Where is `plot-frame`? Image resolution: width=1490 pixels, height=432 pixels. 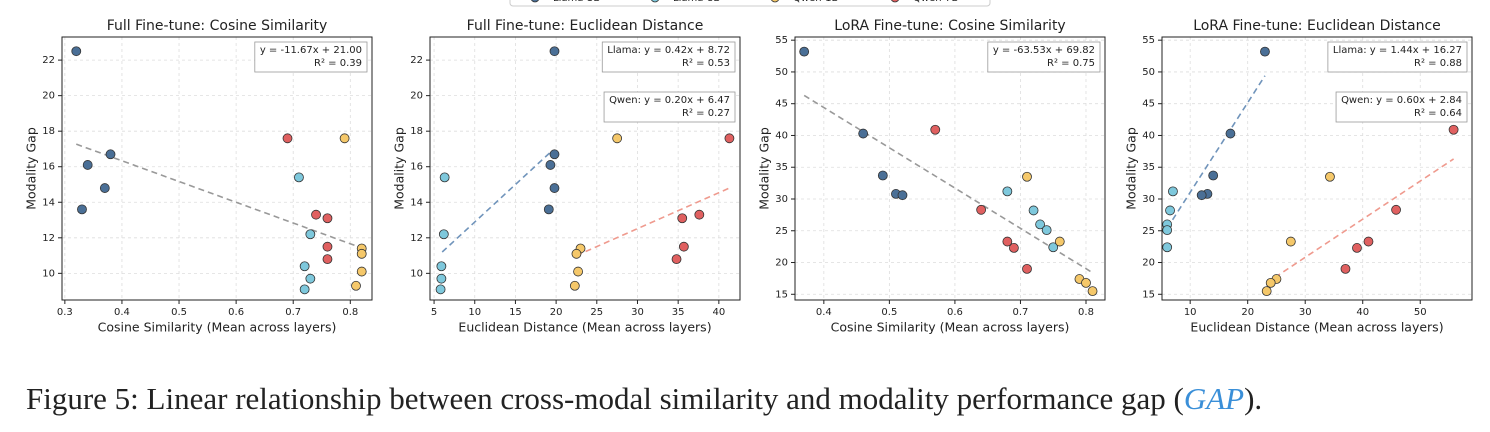
plot-frame is located at coordinates (217, 168).